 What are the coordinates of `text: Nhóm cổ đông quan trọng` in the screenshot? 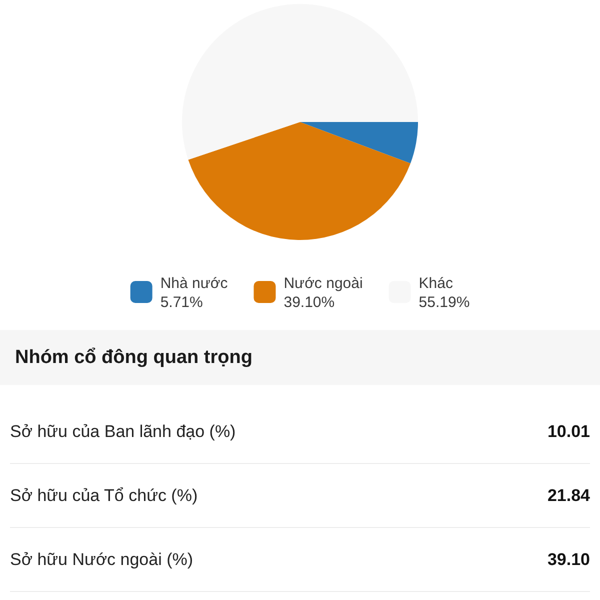 It's located at (300, 357).